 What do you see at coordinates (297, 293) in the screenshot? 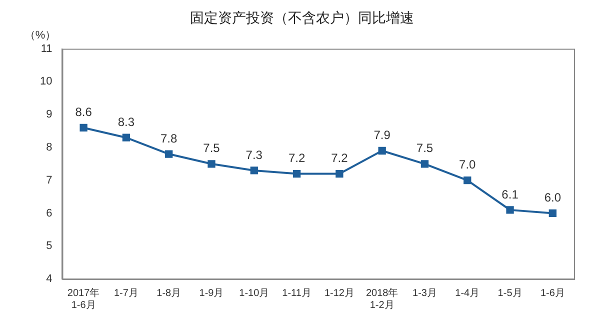
I see `x-tick-label: 1-11月` at bounding box center [297, 293].